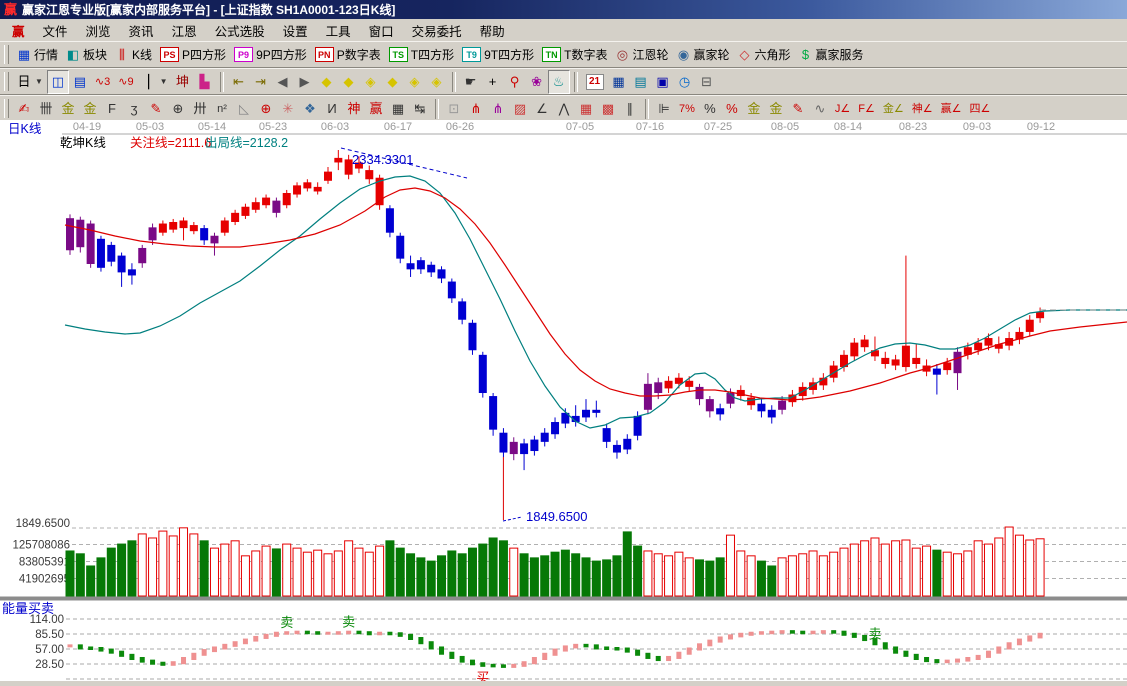  I want to click on width-measure-button: ↹, so click(420, 109).